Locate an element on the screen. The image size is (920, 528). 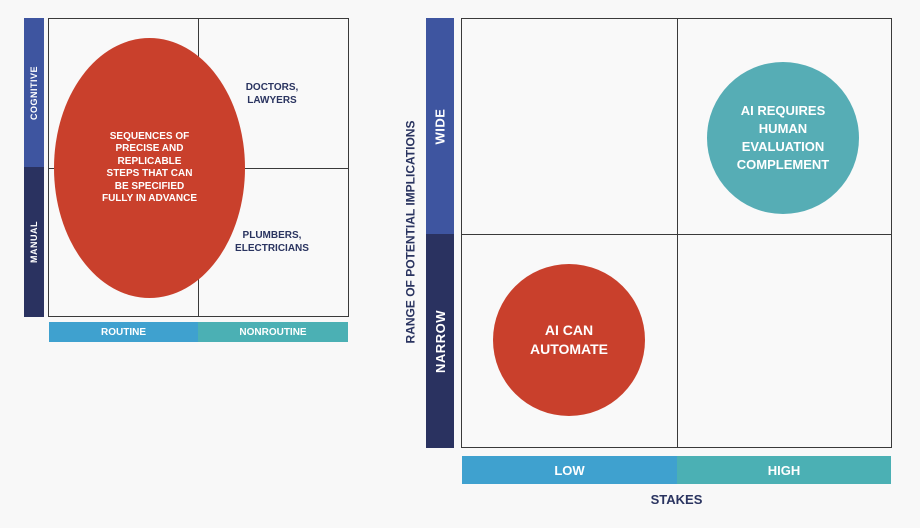
left-bottom-right-label: PLUMBERS, ELECTRICIANS is located at coordinates (272, 242).